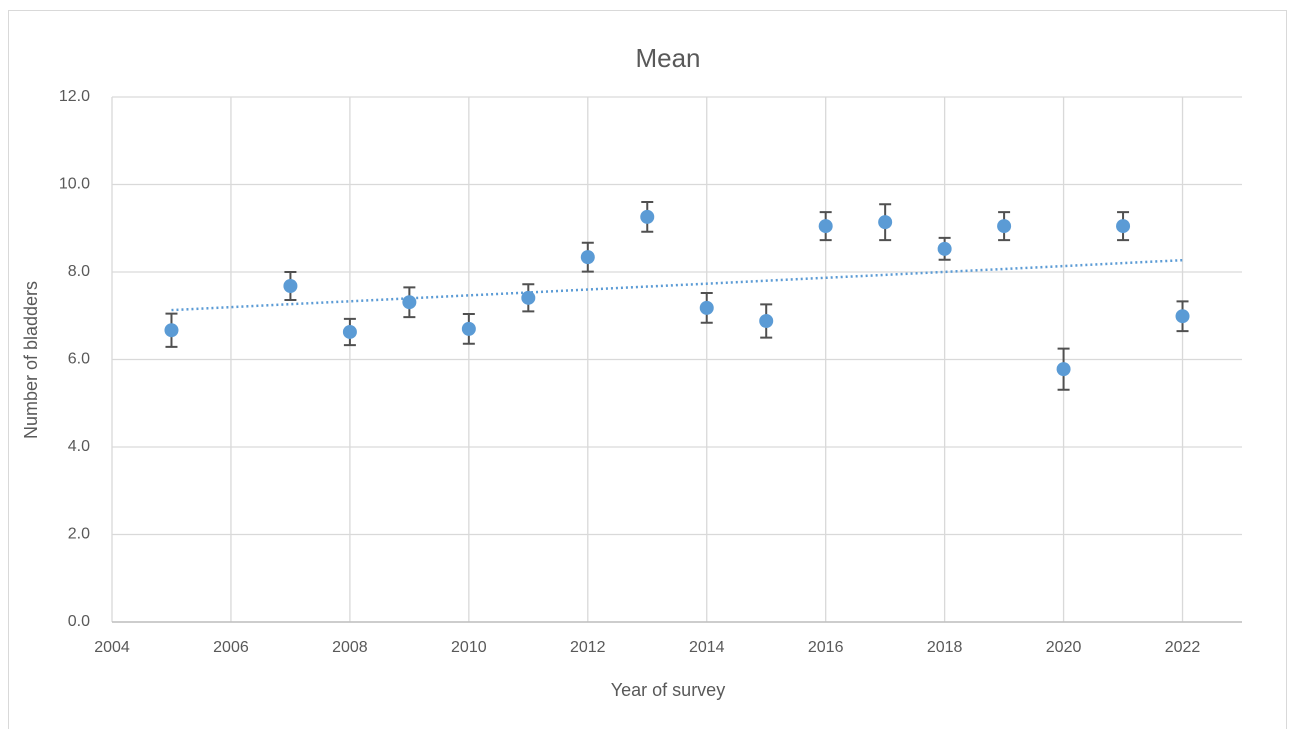 The height and width of the screenshot is (729, 1295). I want to click on x-tick-label: 2018, so click(945, 647).